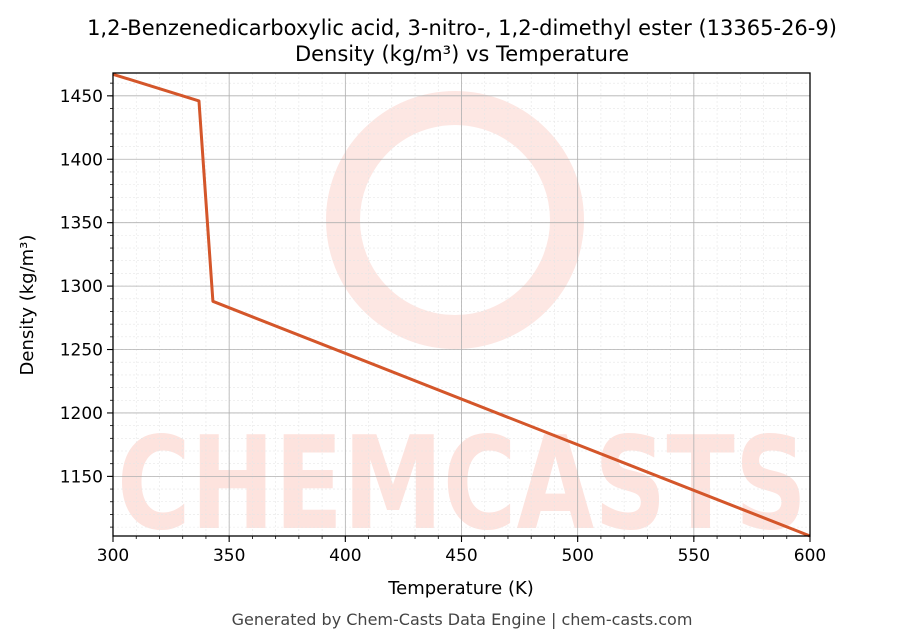 The image size is (924, 644). Describe the element at coordinates (455, 220) in the screenshot. I see `watermark-ring-icon` at that location.